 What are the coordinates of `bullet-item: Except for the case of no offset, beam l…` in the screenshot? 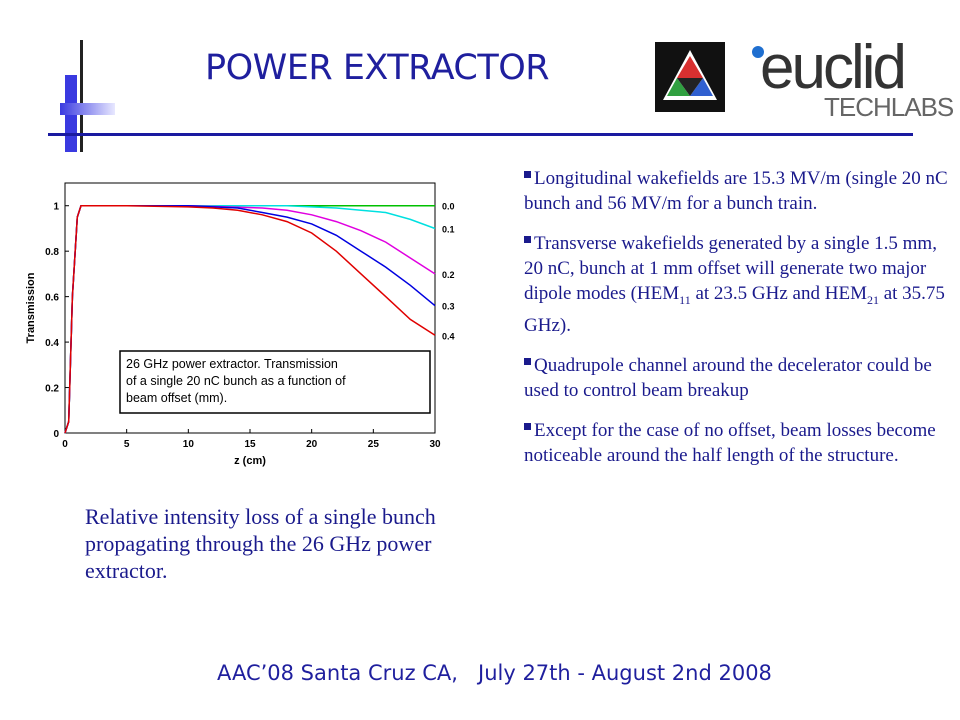 It's located at (736, 443).